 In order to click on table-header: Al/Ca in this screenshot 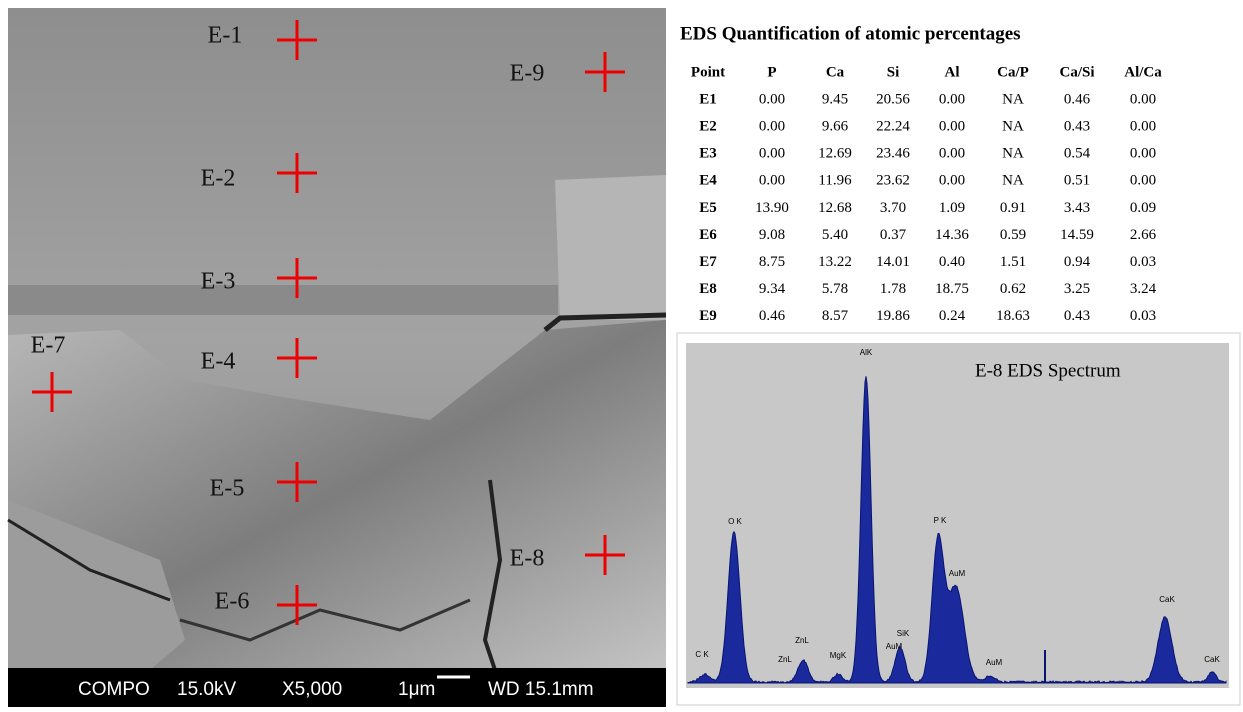, I will do `click(1143, 72)`.